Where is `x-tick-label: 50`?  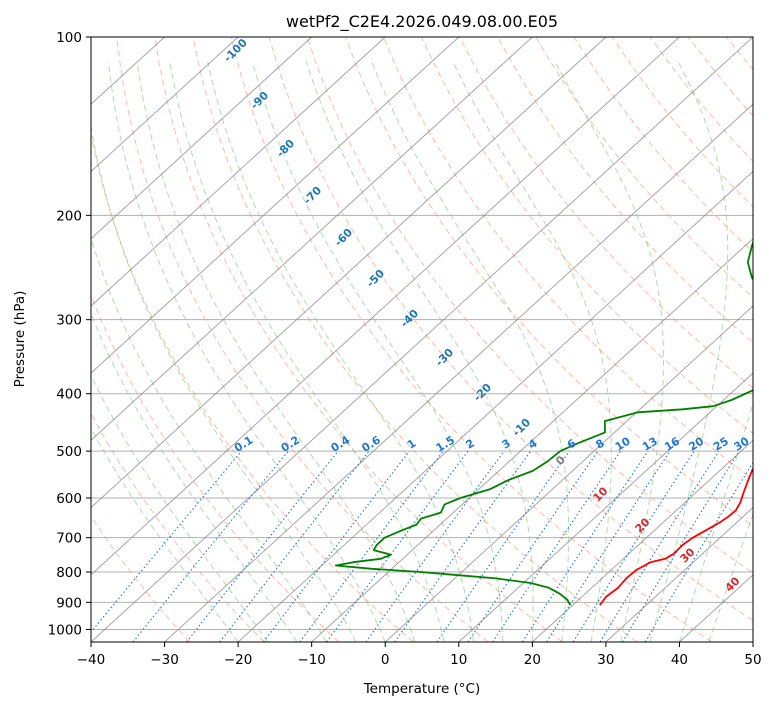
x-tick-label: 50 is located at coordinates (752, 660).